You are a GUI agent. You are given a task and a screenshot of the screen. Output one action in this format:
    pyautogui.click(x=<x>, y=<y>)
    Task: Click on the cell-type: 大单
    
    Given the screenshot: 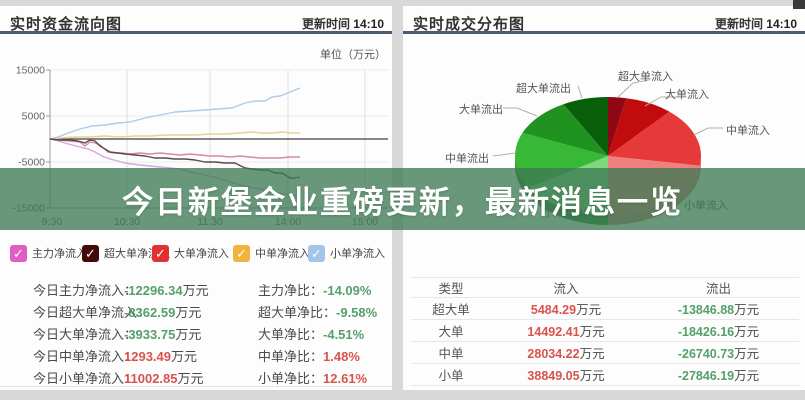 What is the action you would take?
    pyautogui.click(x=451, y=332)
    